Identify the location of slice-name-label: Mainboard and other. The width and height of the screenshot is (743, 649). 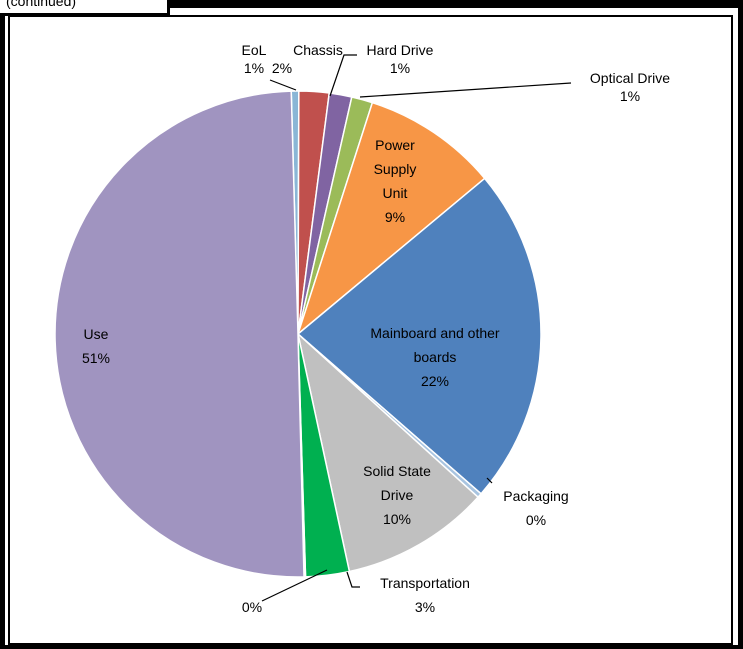
(435, 333).